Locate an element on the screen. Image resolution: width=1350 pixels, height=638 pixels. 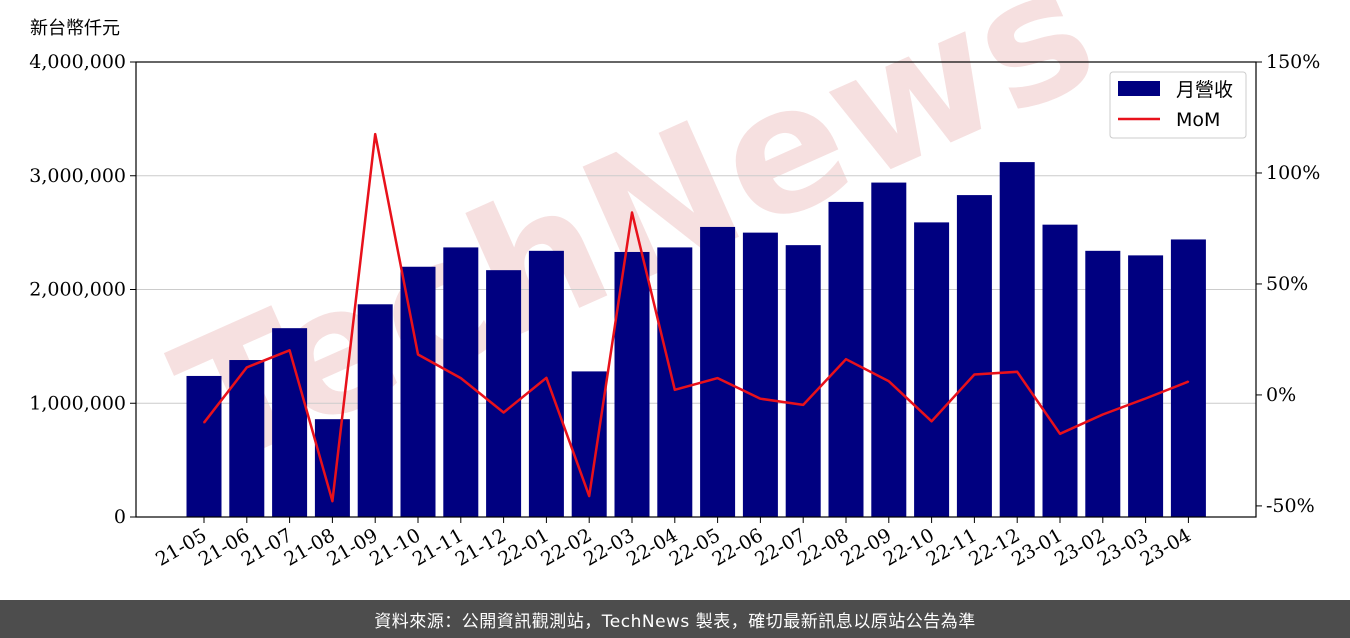
x-tick-label: 23-04 is located at coordinates (1165, 547).